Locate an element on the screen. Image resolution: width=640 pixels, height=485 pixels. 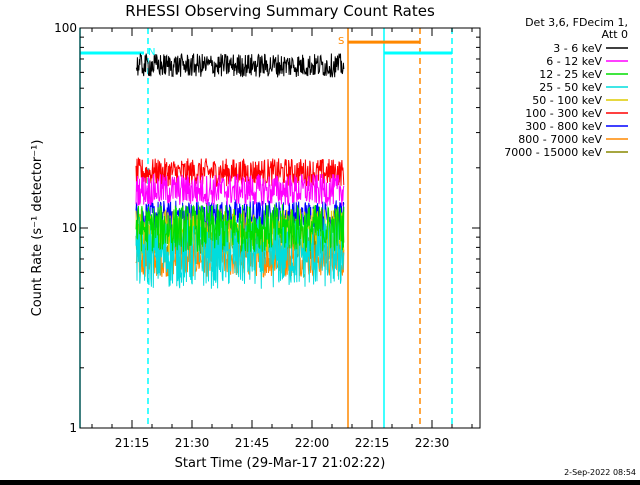
y-tick-label: 100 is located at coordinates (65, 28).